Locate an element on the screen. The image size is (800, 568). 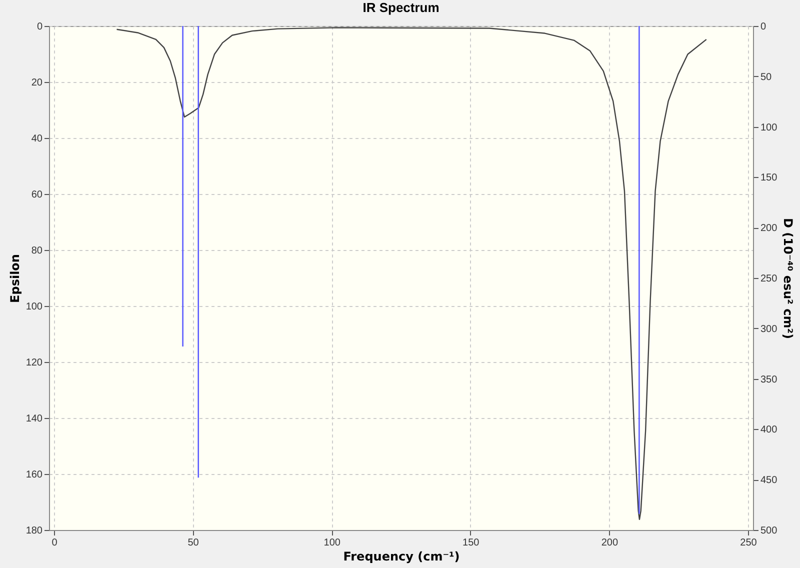
x-tick-label: 50 is located at coordinates (194, 543).